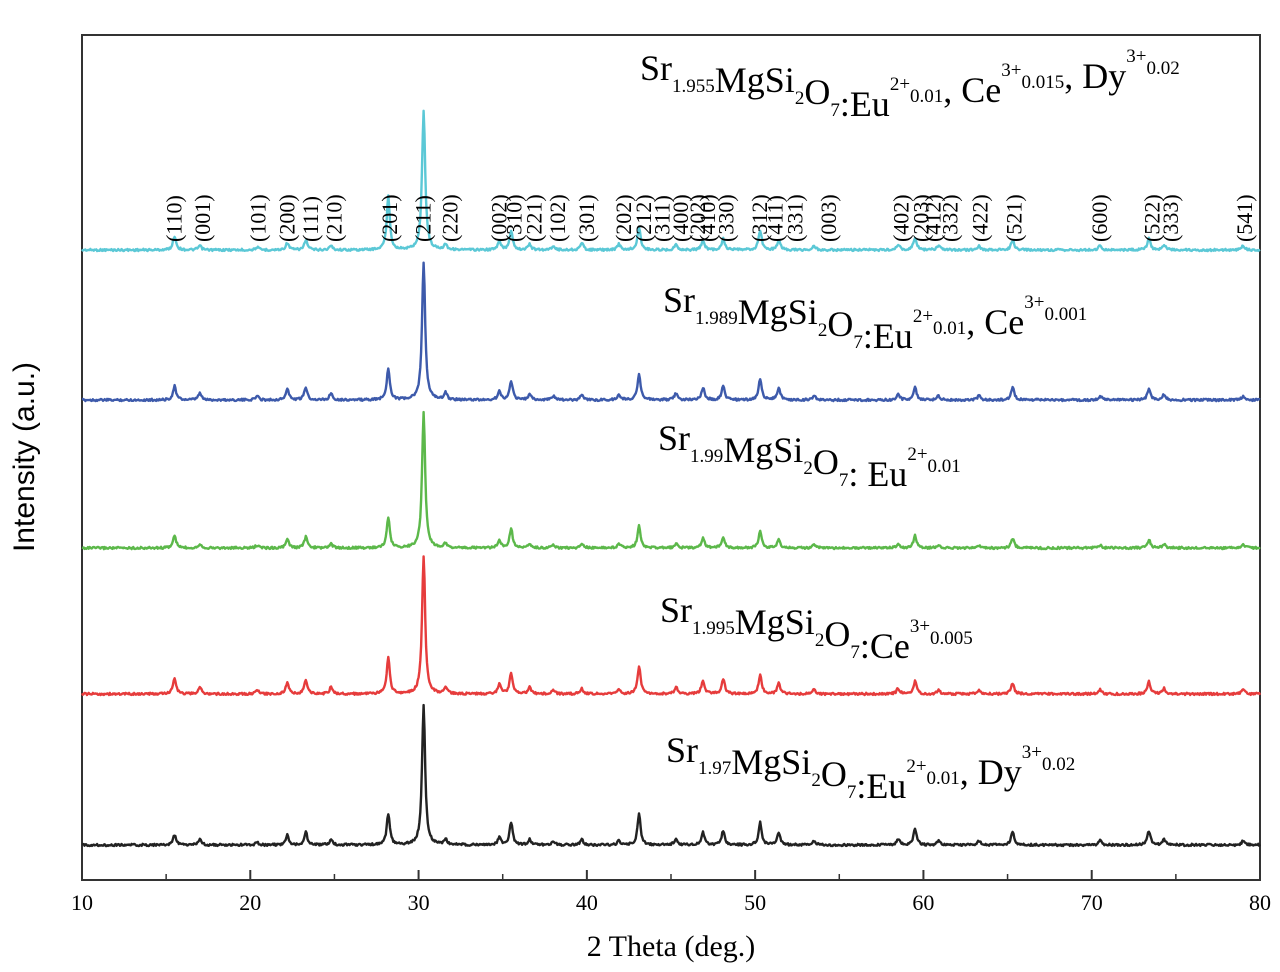  I want to click on series-label-part: 0.001, so click(1066, 314).